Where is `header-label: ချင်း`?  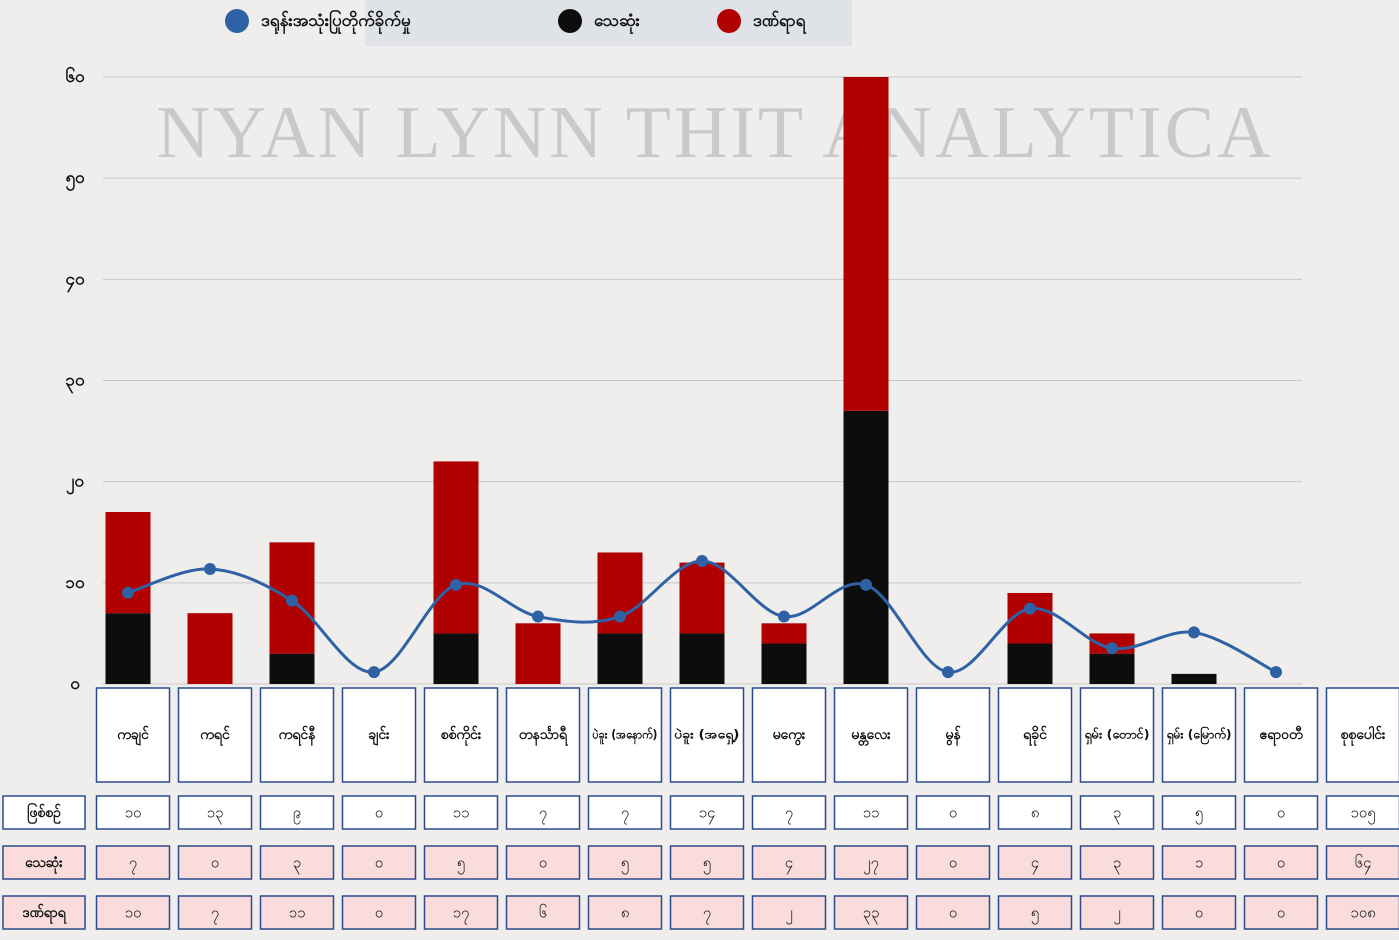
header-label: ချင်း is located at coordinates (379, 735).